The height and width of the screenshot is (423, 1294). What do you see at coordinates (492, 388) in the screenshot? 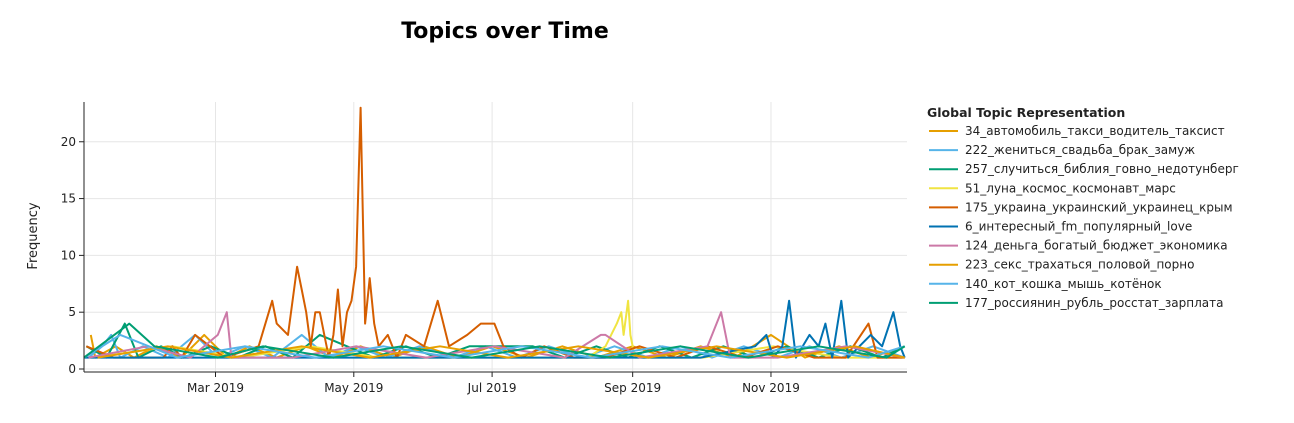
I see `x-tick-label: Jul 2019` at bounding box center [492, 388].